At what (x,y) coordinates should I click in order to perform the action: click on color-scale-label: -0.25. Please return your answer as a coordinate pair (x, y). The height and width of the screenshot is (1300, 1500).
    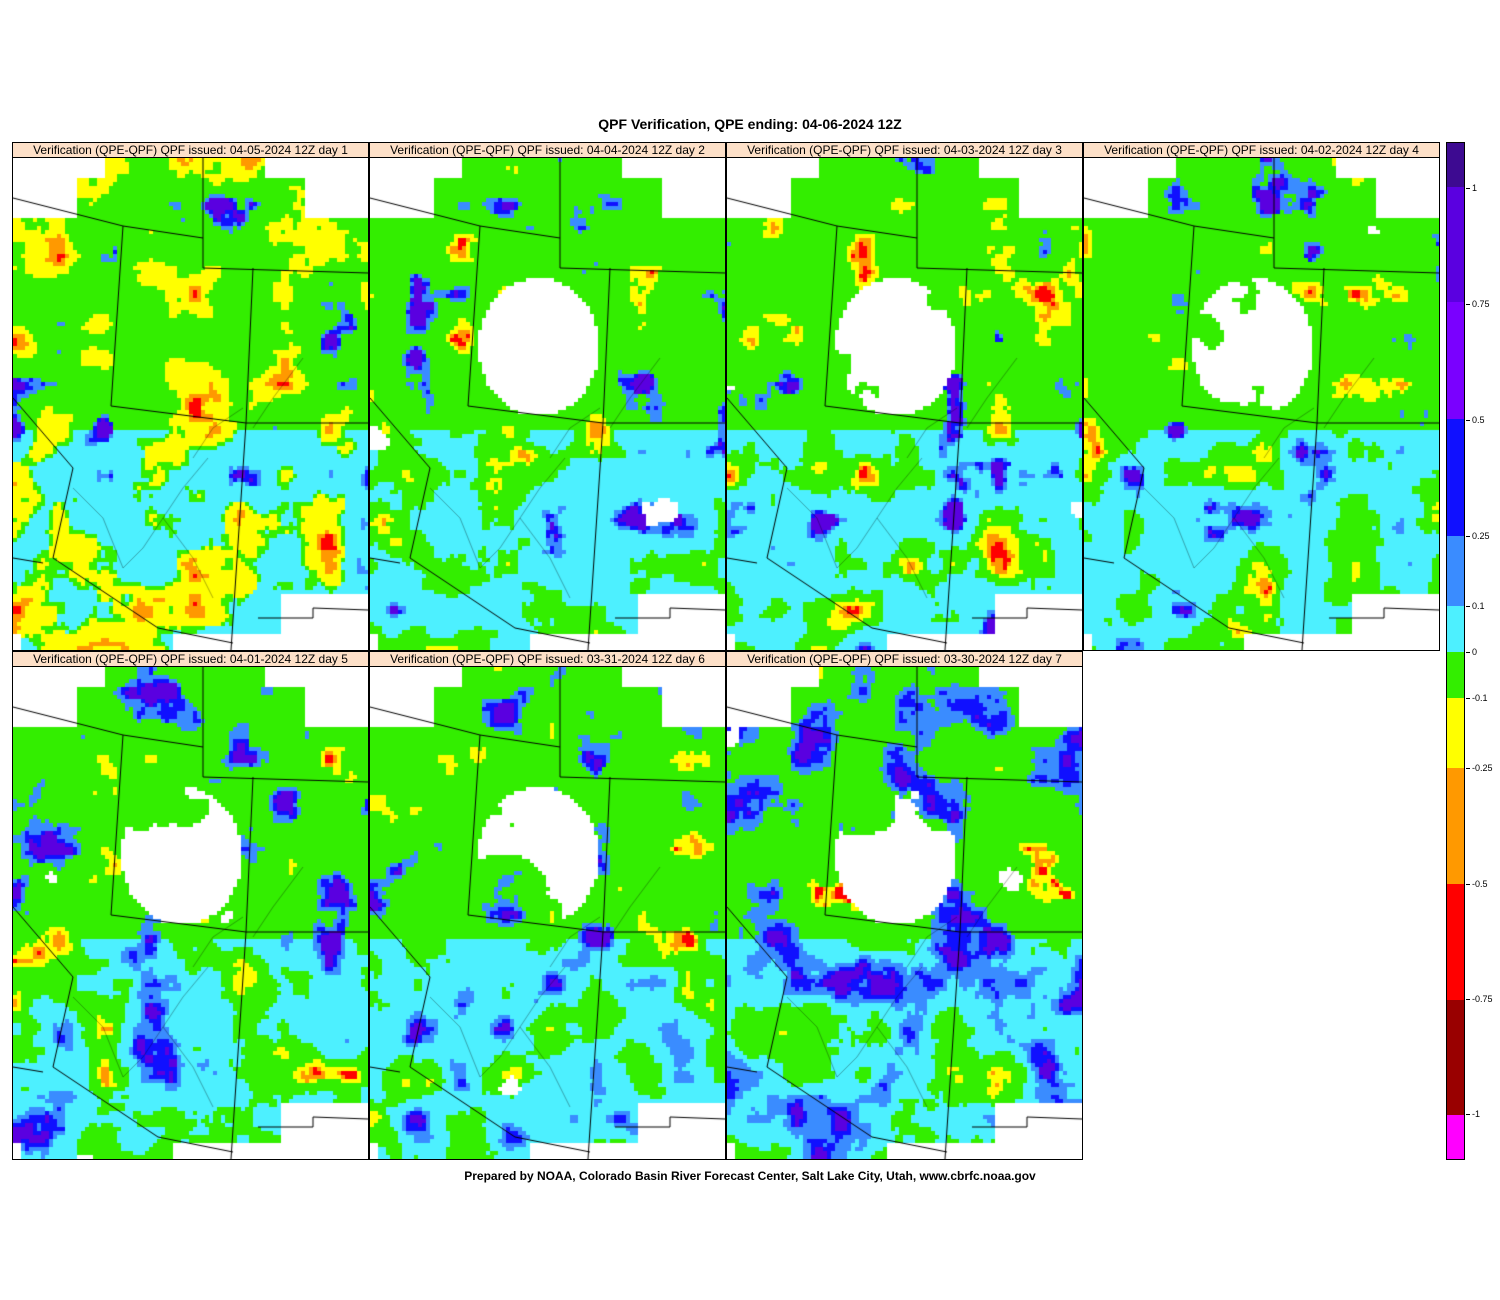
    Looking at the image, I should click on (1482, 768).